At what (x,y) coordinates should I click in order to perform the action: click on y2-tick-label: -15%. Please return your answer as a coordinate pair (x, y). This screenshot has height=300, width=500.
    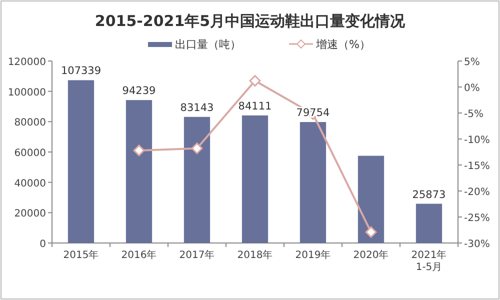
    Looking at the image, I should click on (477, 166).